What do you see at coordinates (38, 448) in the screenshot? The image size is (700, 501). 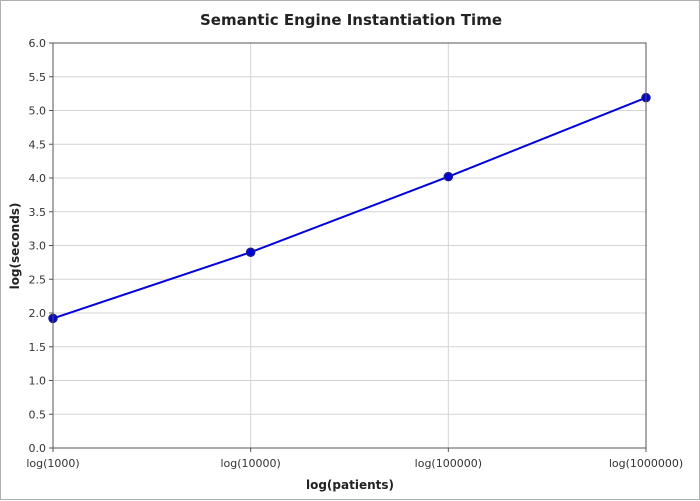 I see `y-tick-label: 0.0` at bounding box center [38, 448].